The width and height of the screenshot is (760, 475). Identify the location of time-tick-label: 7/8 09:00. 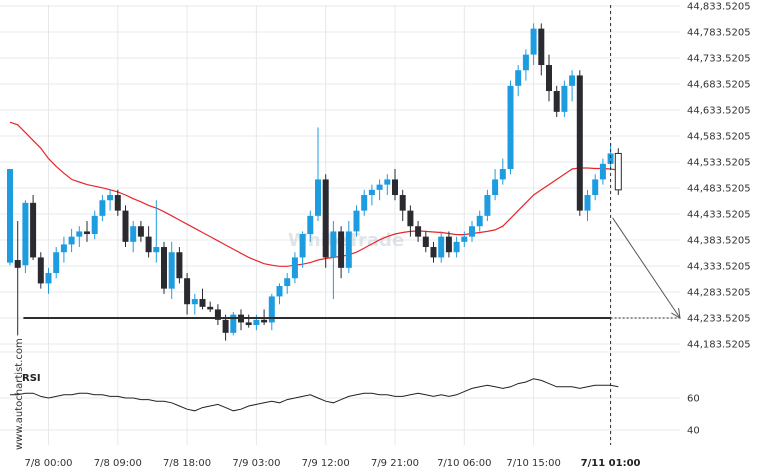
(118, 463).